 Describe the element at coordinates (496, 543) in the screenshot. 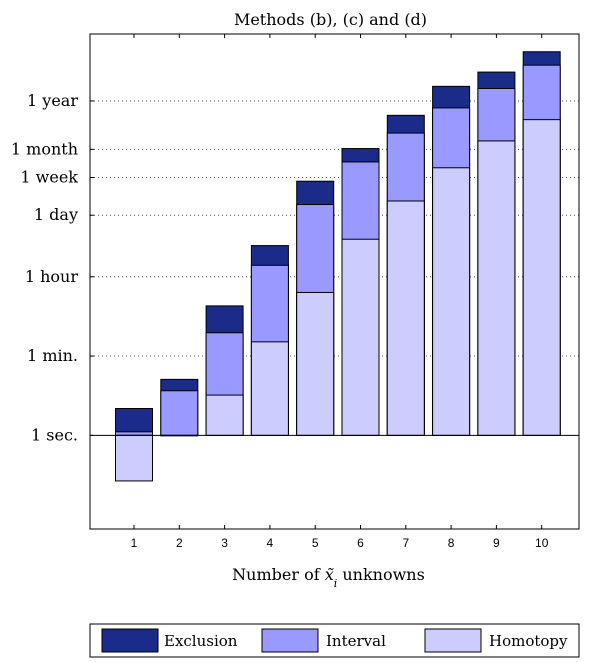

I see `x-tick-label: 9` at that location.